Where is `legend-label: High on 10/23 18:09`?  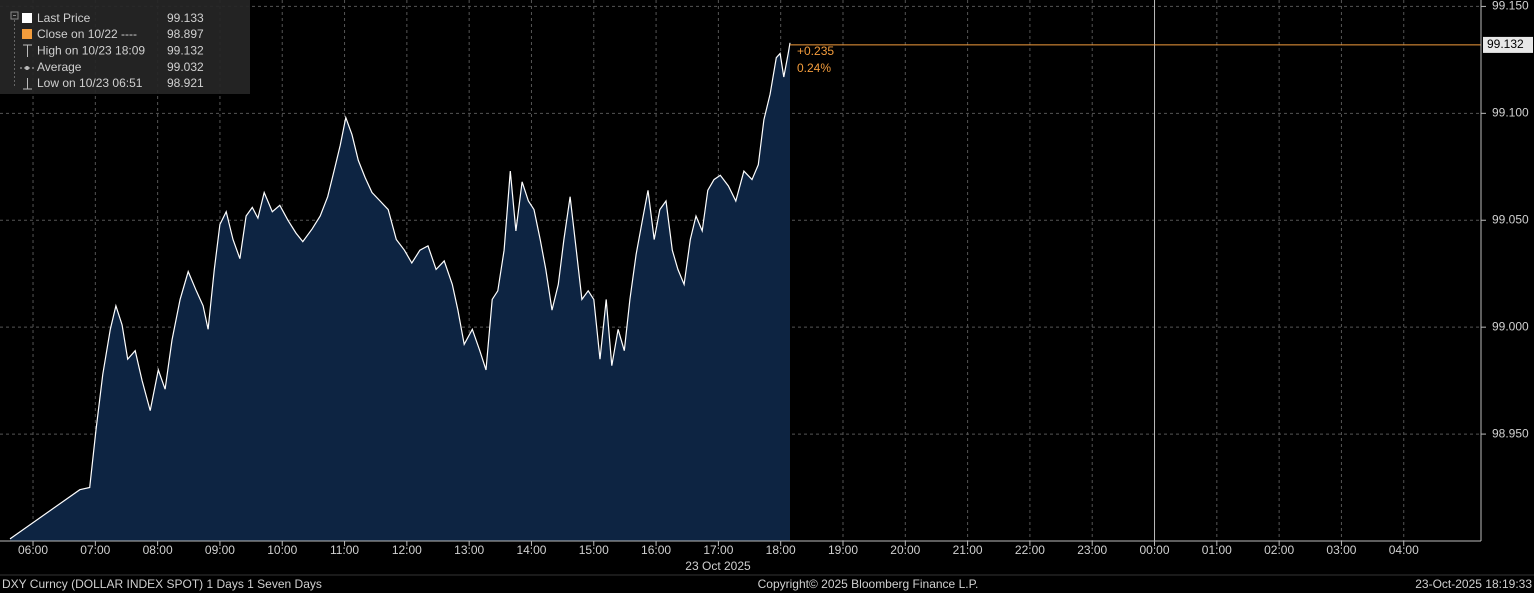
legend-label: High on 10/23 18:09 is located at coordinates (91, 50).